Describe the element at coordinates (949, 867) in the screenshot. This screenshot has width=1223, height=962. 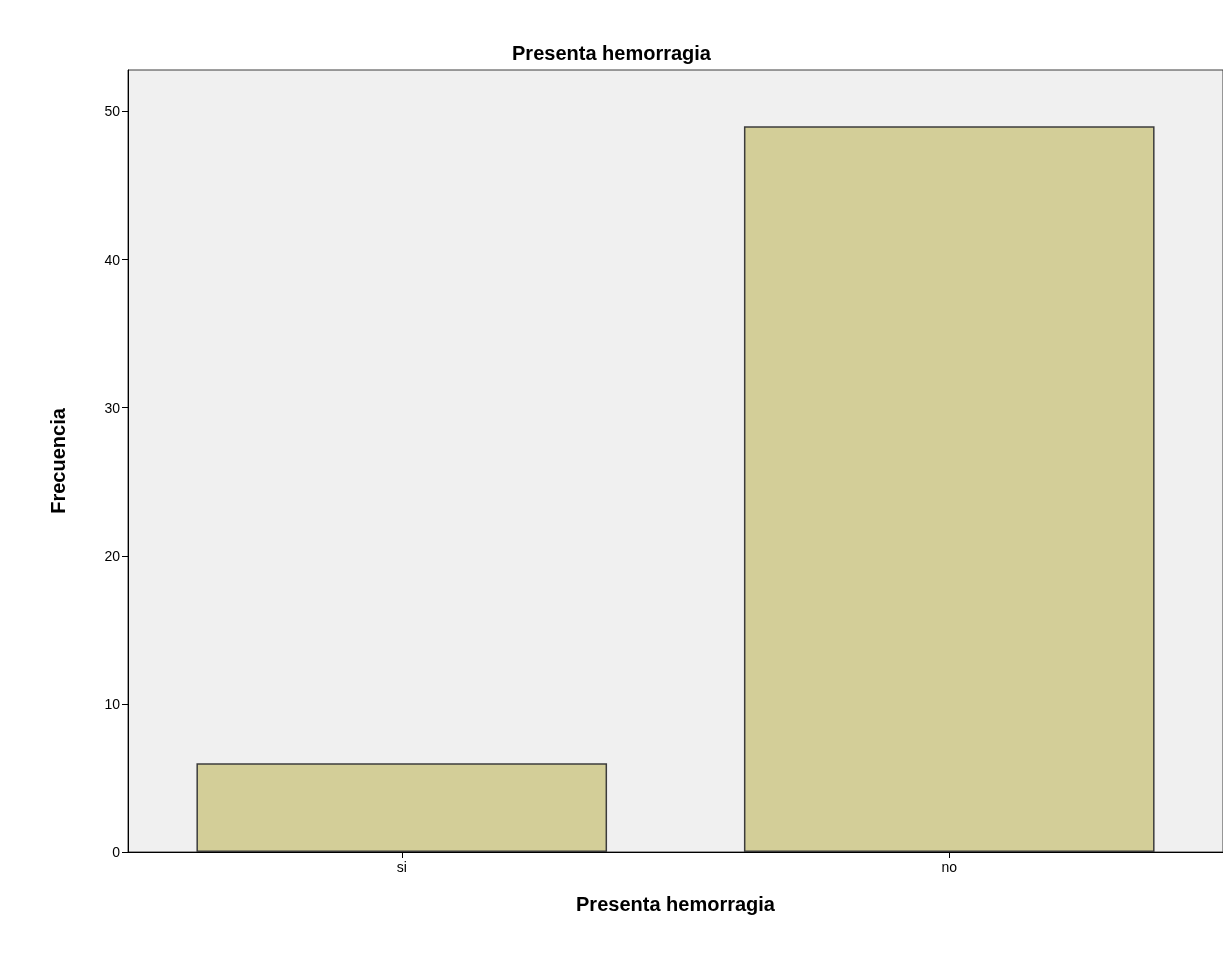
I see `x-tick-label: no` at that location.